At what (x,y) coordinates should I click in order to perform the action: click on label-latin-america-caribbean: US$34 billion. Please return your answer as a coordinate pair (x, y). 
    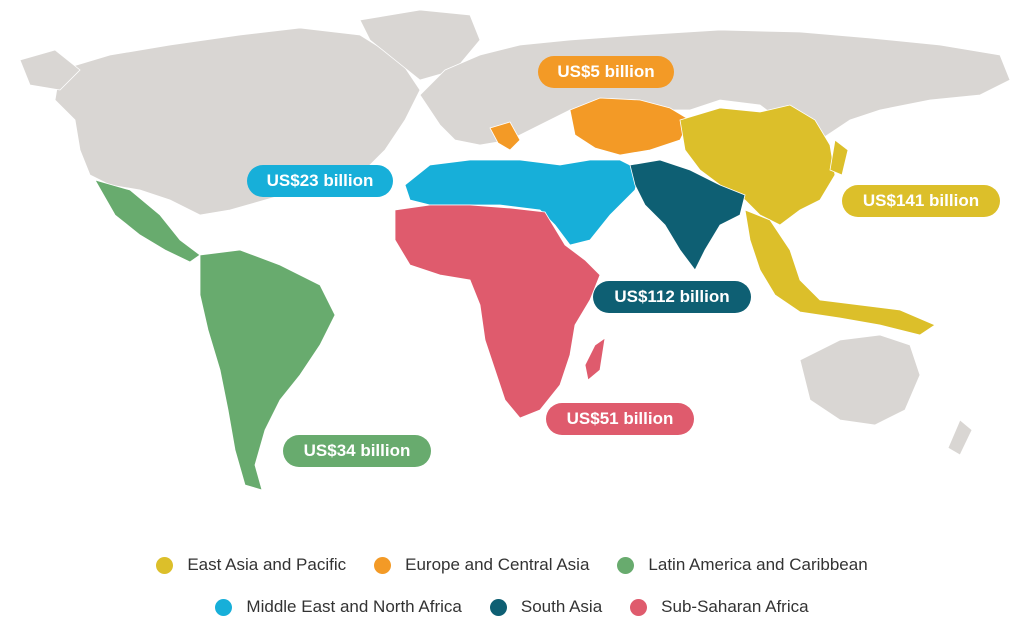
    Looking at the image, I should click on (357, 451).